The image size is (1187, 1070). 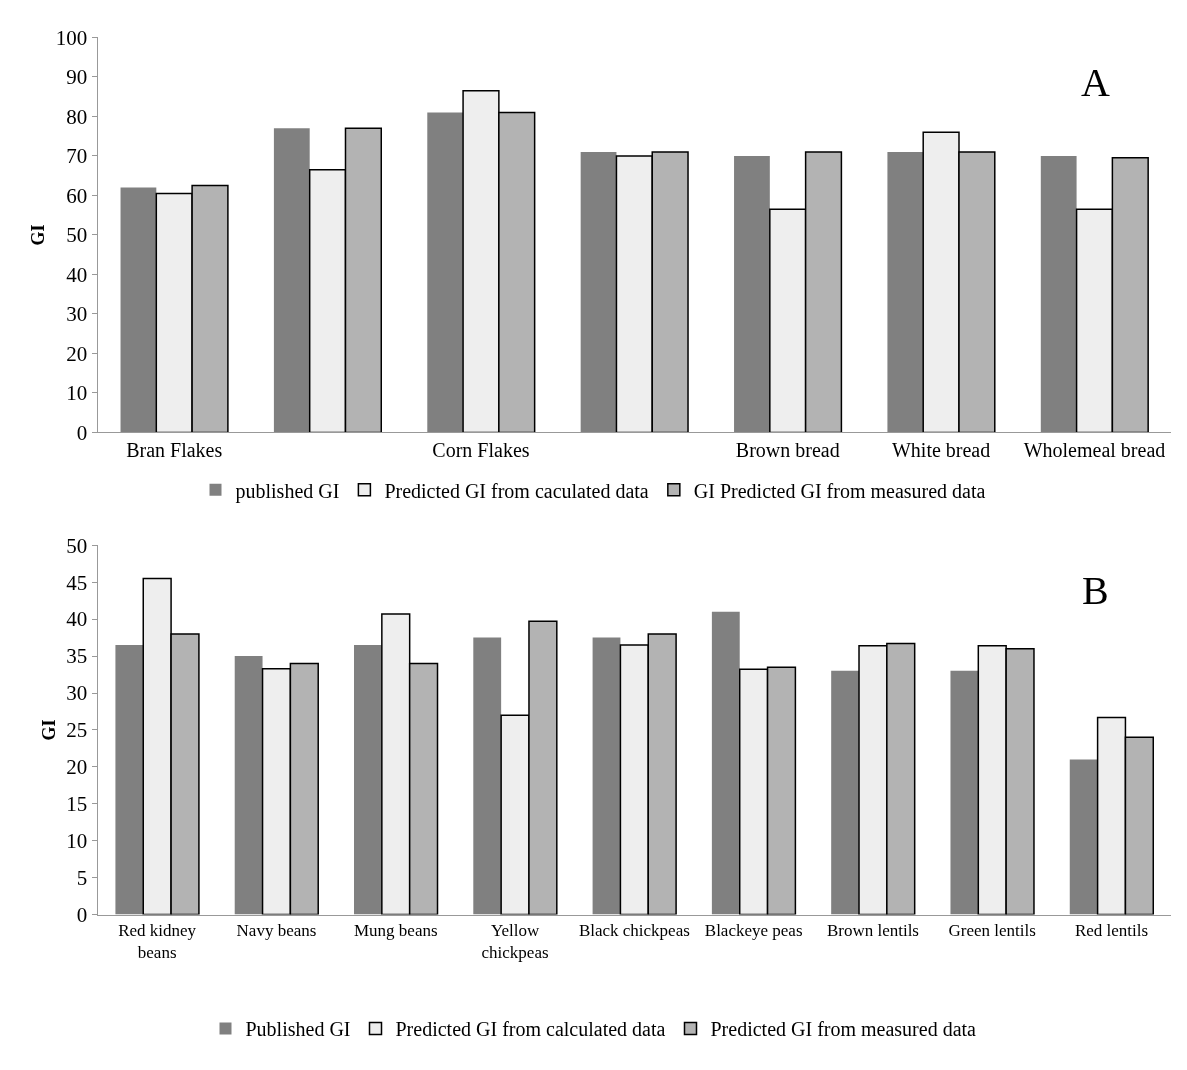 I want to click on x-tick-label: Corn Flakes, so click(x=481, y=450).